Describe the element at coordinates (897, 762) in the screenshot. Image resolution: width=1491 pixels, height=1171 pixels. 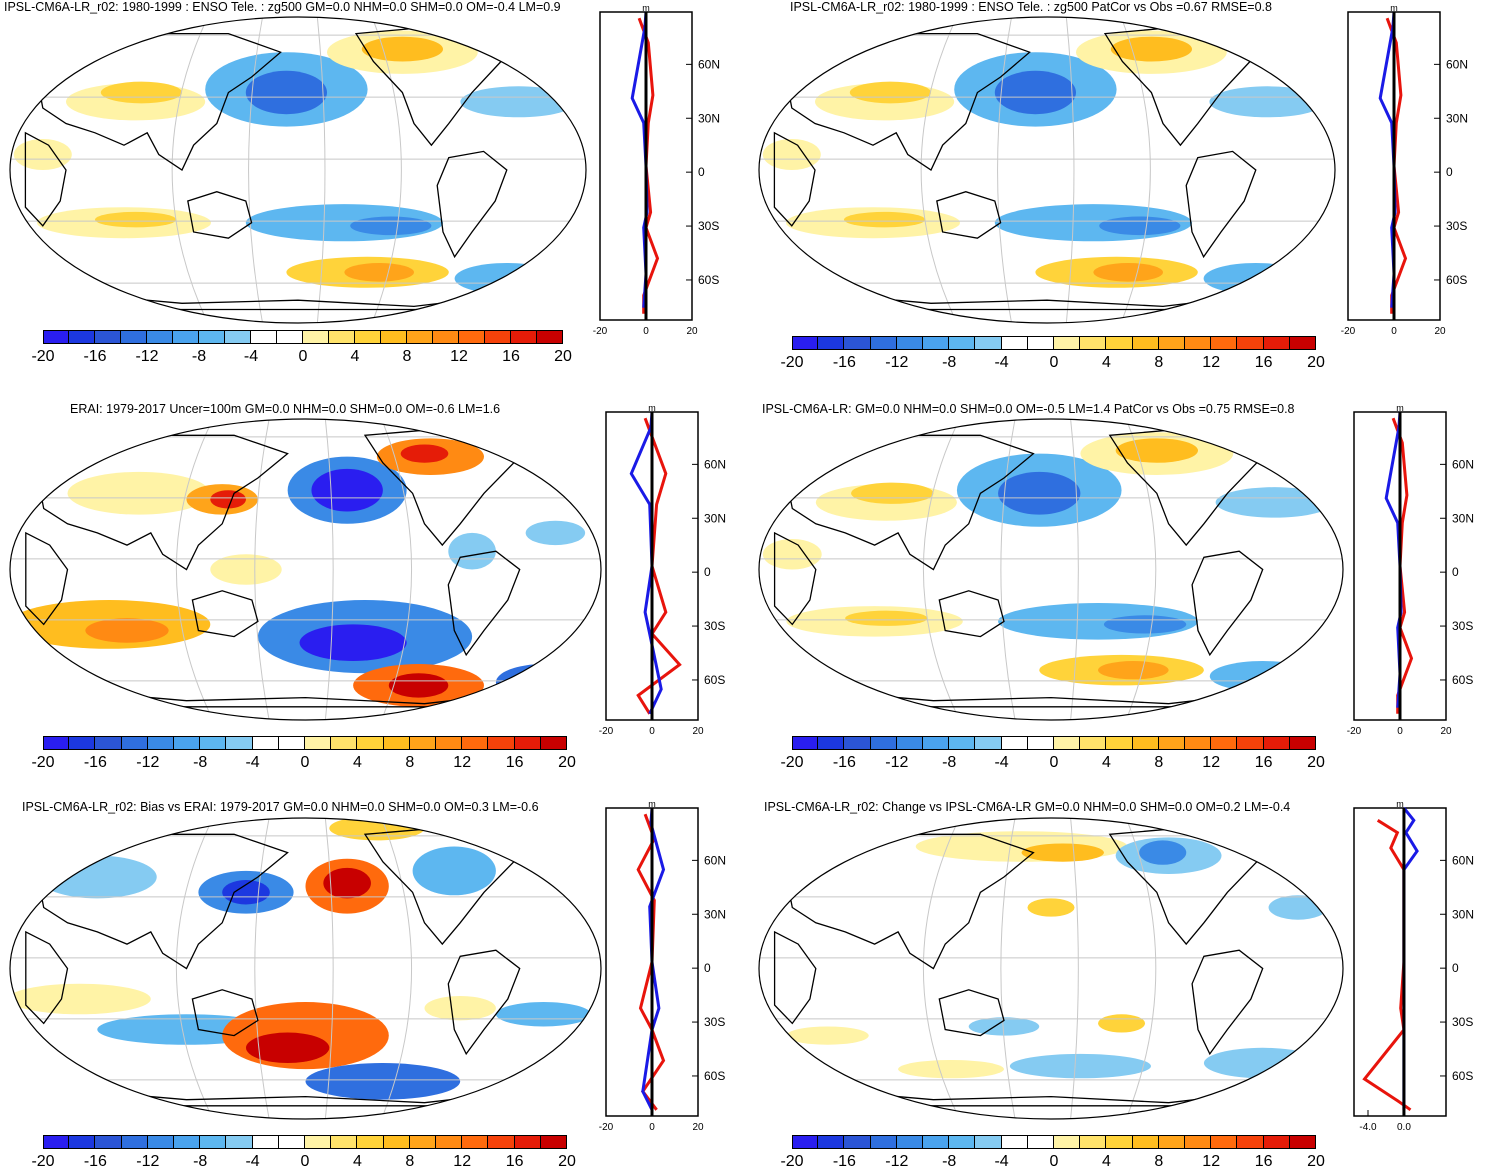
I see `colorbar-tick-label: -12` at that location.